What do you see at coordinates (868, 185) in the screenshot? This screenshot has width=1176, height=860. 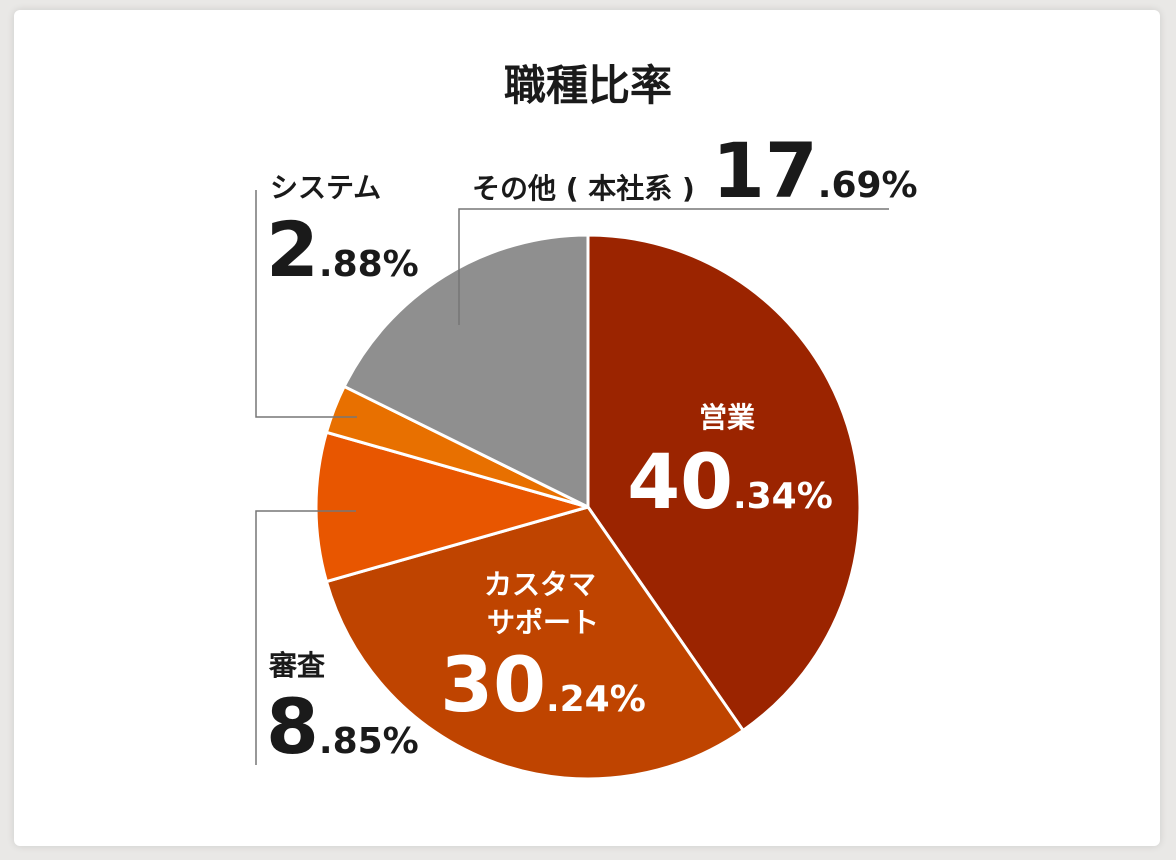 I see `value-other-dec: .69%` at bounding box center [868, 185].